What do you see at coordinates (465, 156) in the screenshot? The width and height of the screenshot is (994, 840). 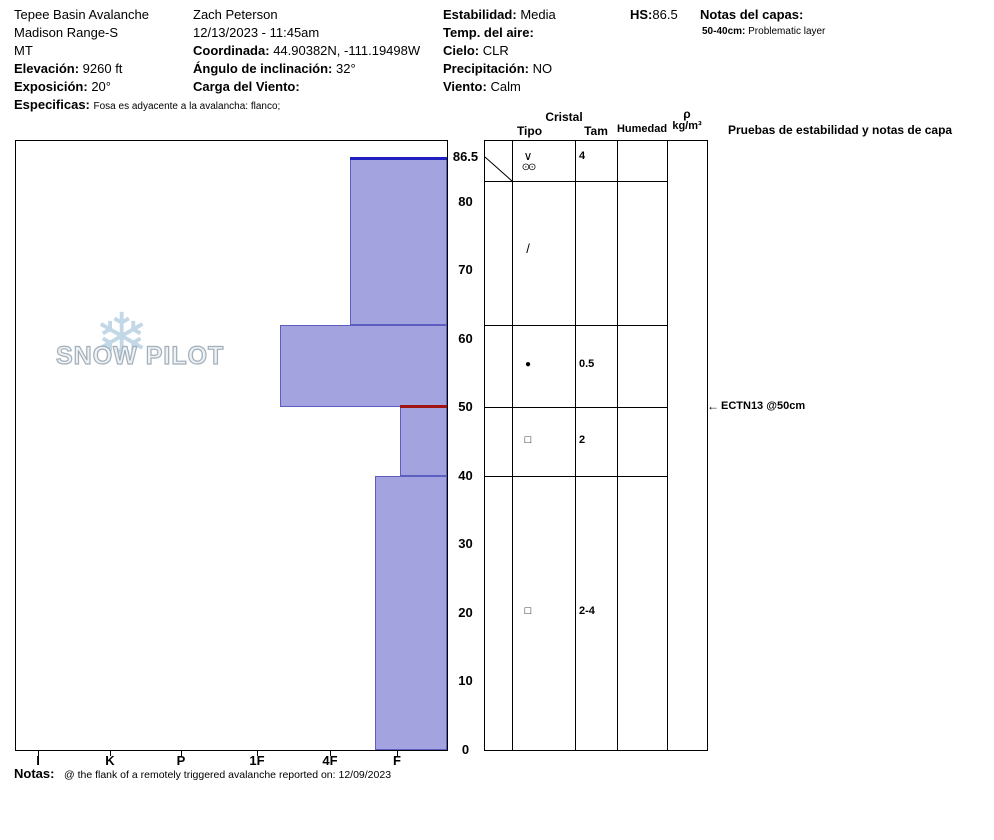 I see `depth-tick-label: 86.5` at bounding box center [465, 156].